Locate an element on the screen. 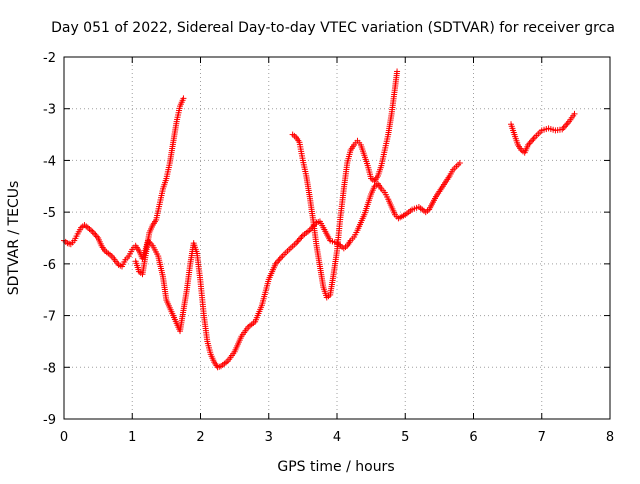 The height and width of the screenshot is (484, 640). y-tick-label: -7 is located at coordinates (49, 317).